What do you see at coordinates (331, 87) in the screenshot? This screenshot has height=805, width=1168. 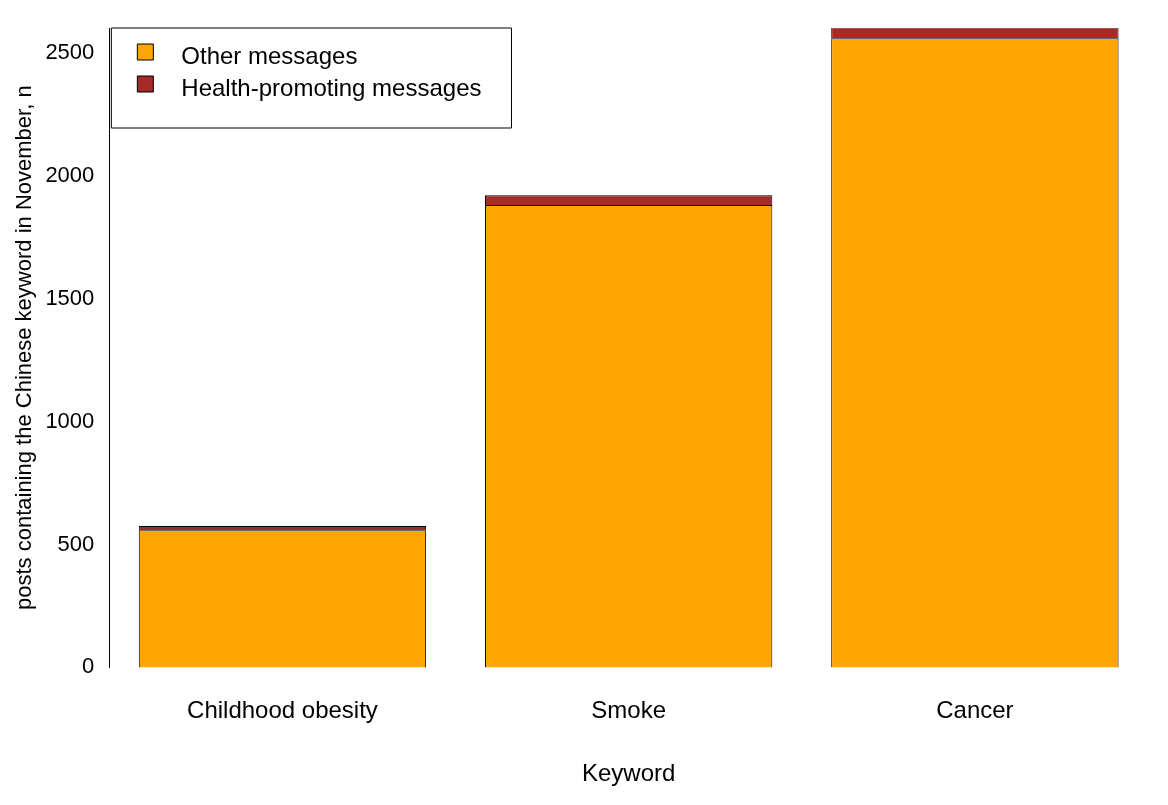 I see `legend-label: Health-promoting messages` at bounding box center [331, 87].